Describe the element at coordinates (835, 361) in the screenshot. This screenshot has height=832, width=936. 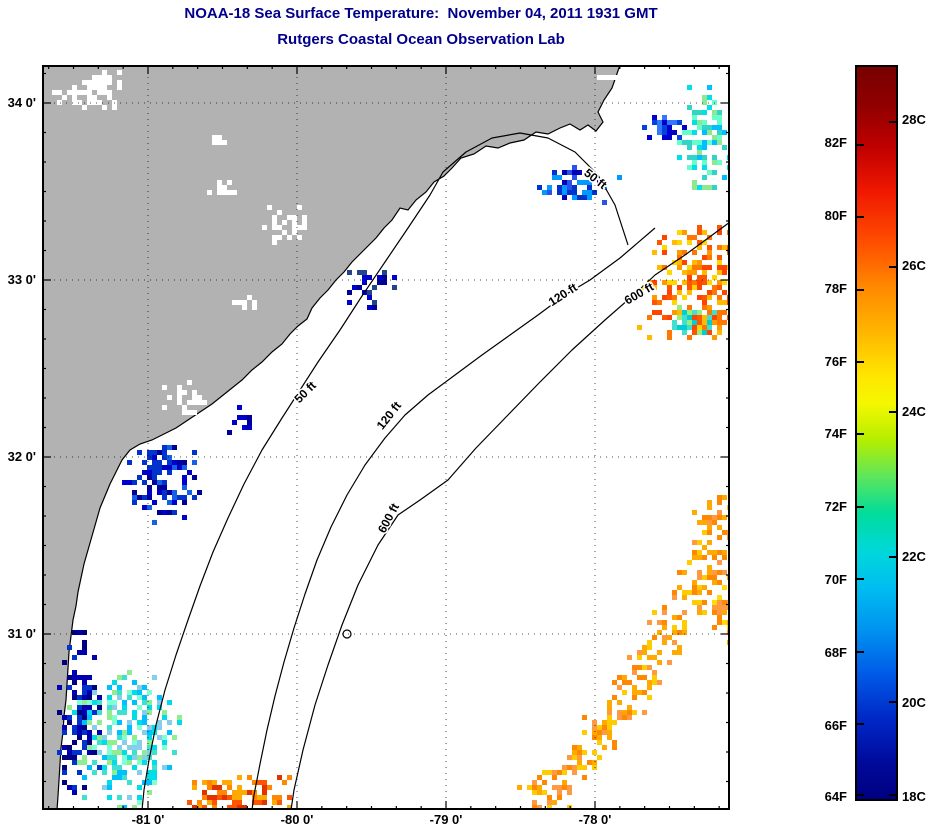
I see `colorbar-f-label: 76F` at that location.